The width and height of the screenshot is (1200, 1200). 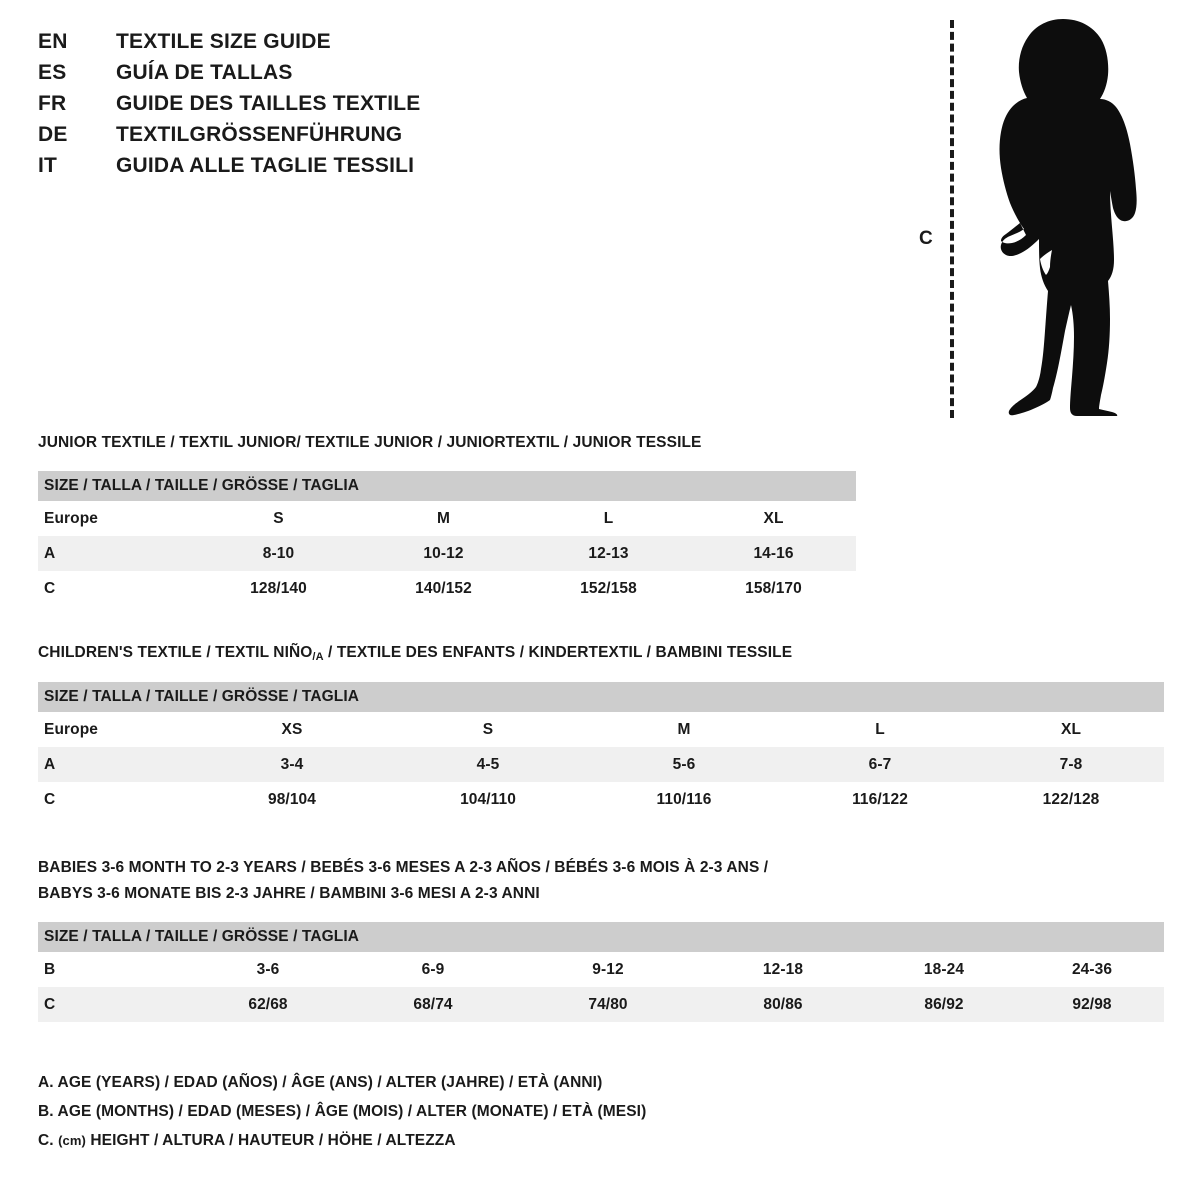 I want to click on table-cell: 110/116, so click(x=684, y=799).